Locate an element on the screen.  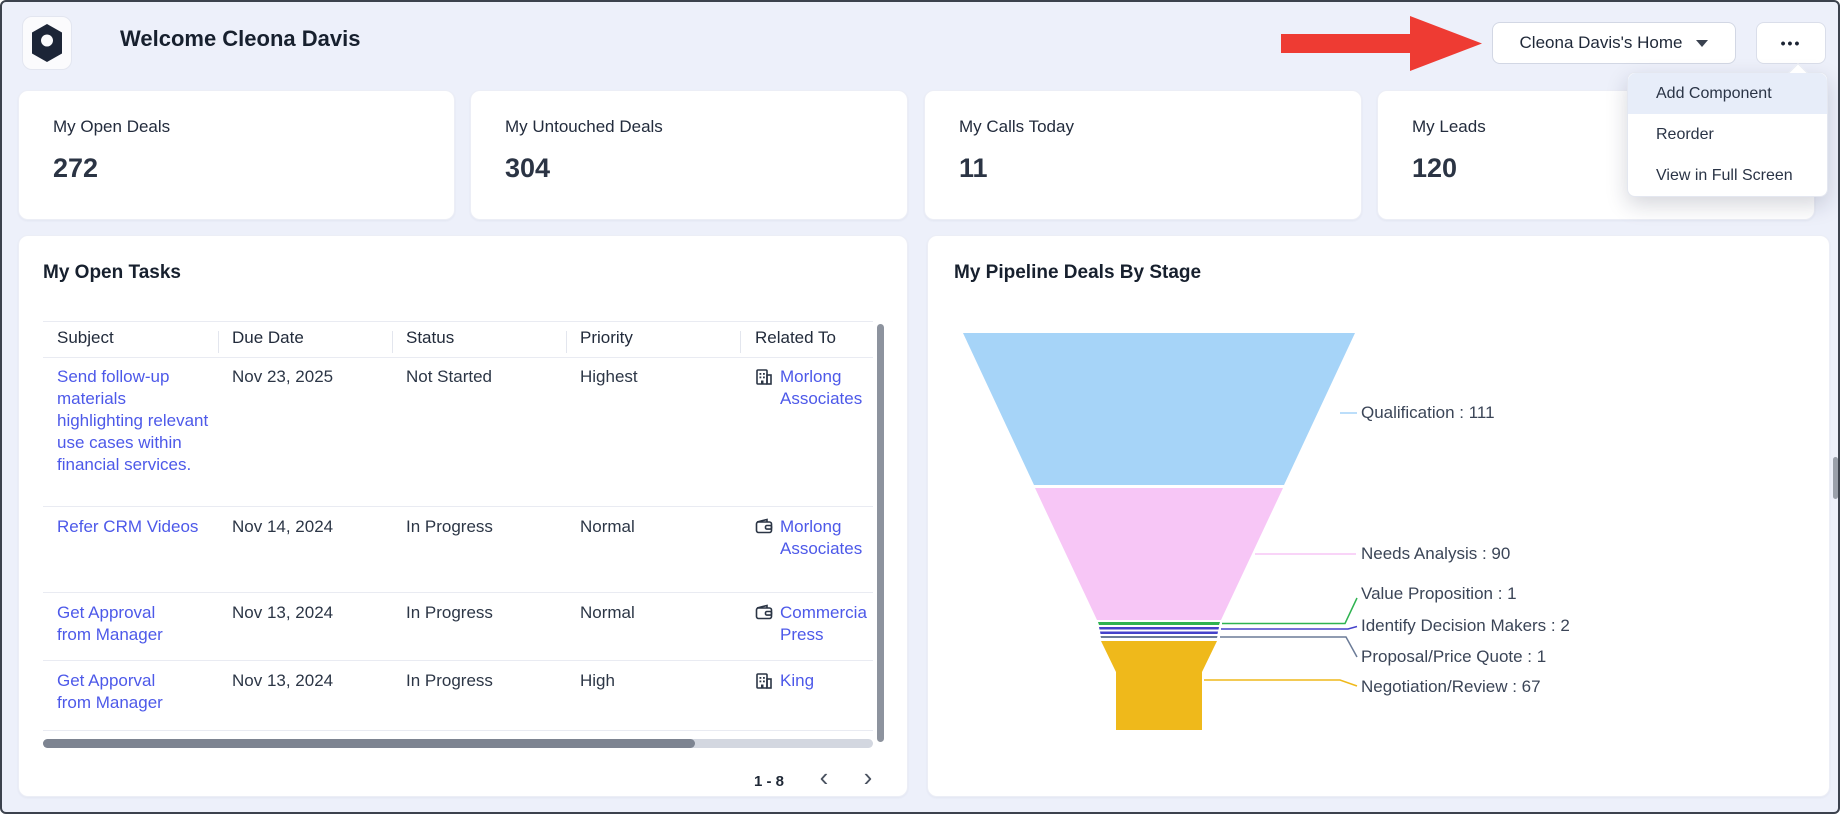
kpi-label: My Leads is located at coordinates (1449, 126).